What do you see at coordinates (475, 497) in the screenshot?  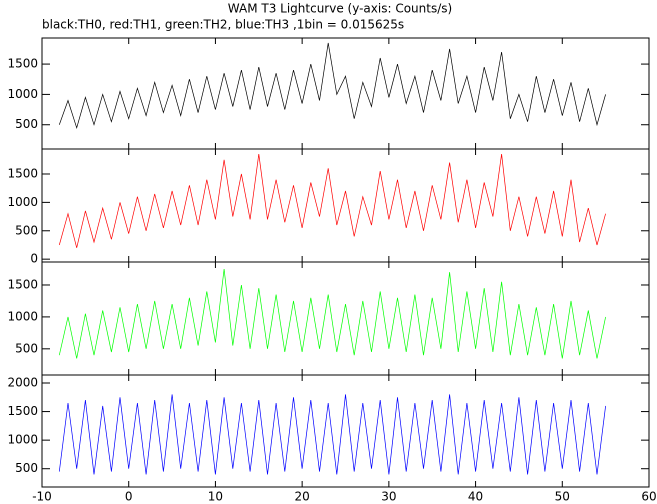 I see `x-tick-label: 40` at bounding box center [475, 497].